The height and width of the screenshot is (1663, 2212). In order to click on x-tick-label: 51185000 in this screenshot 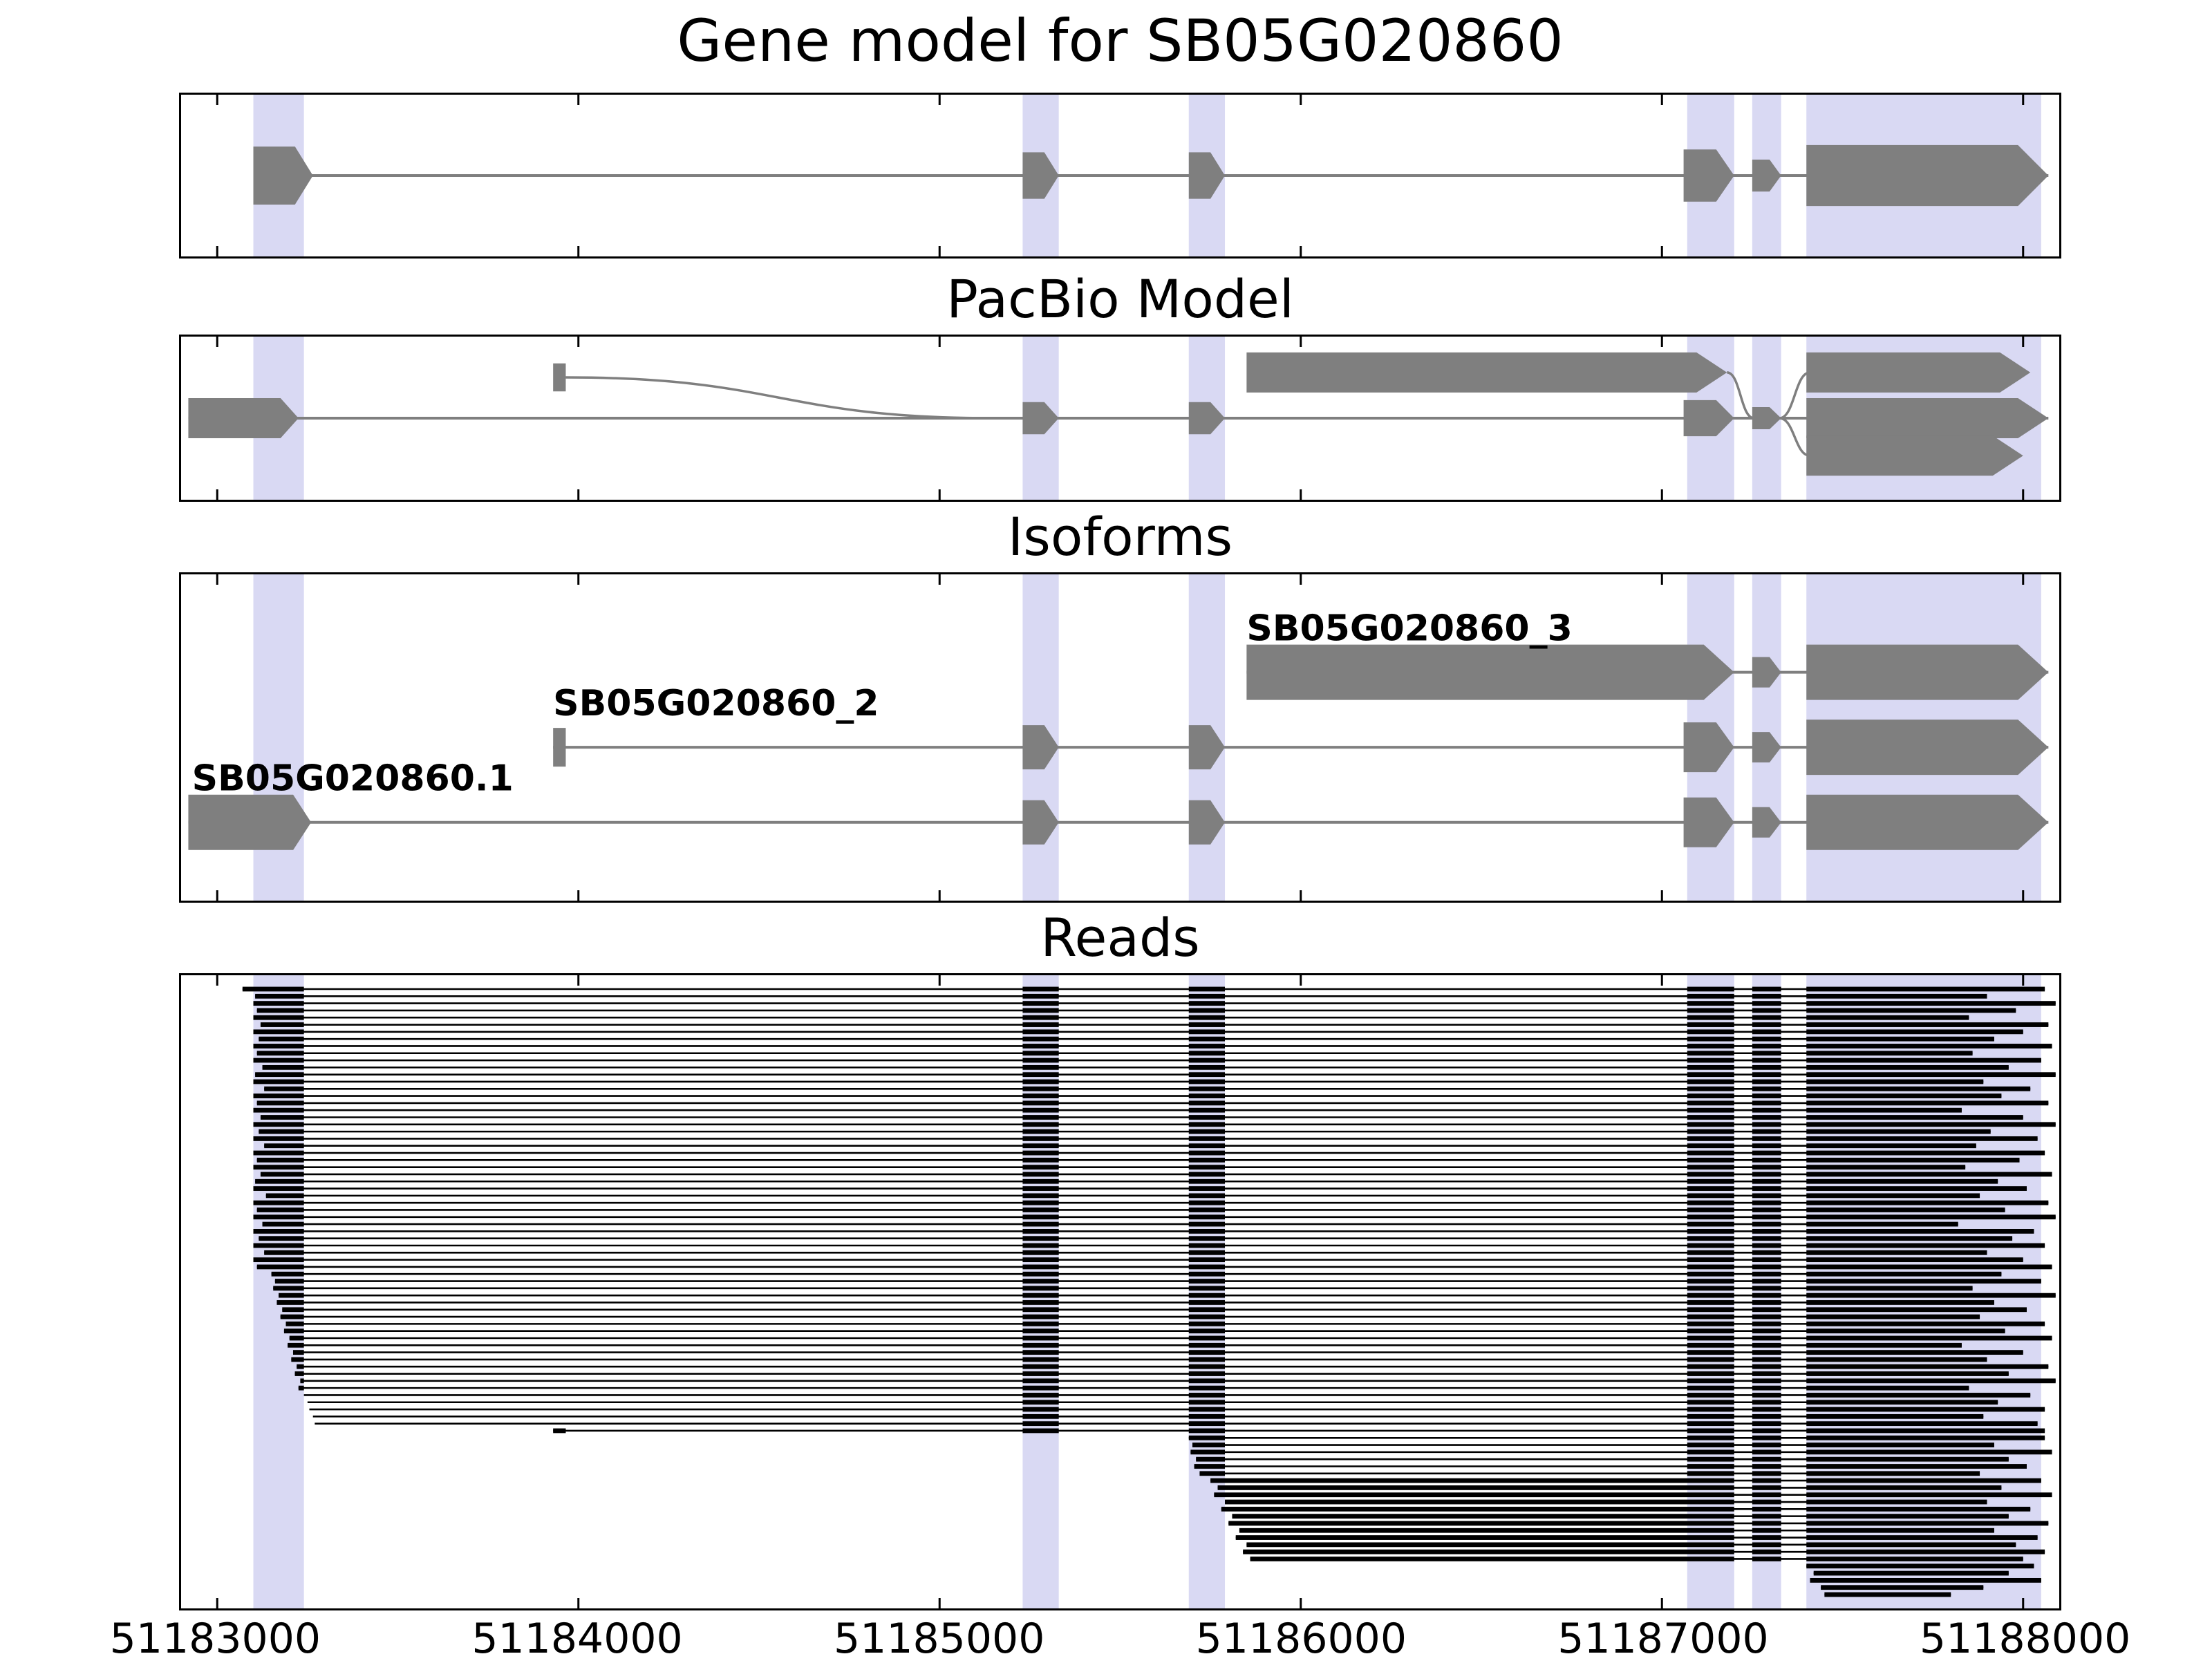, I will do `click(939, 1639)`.